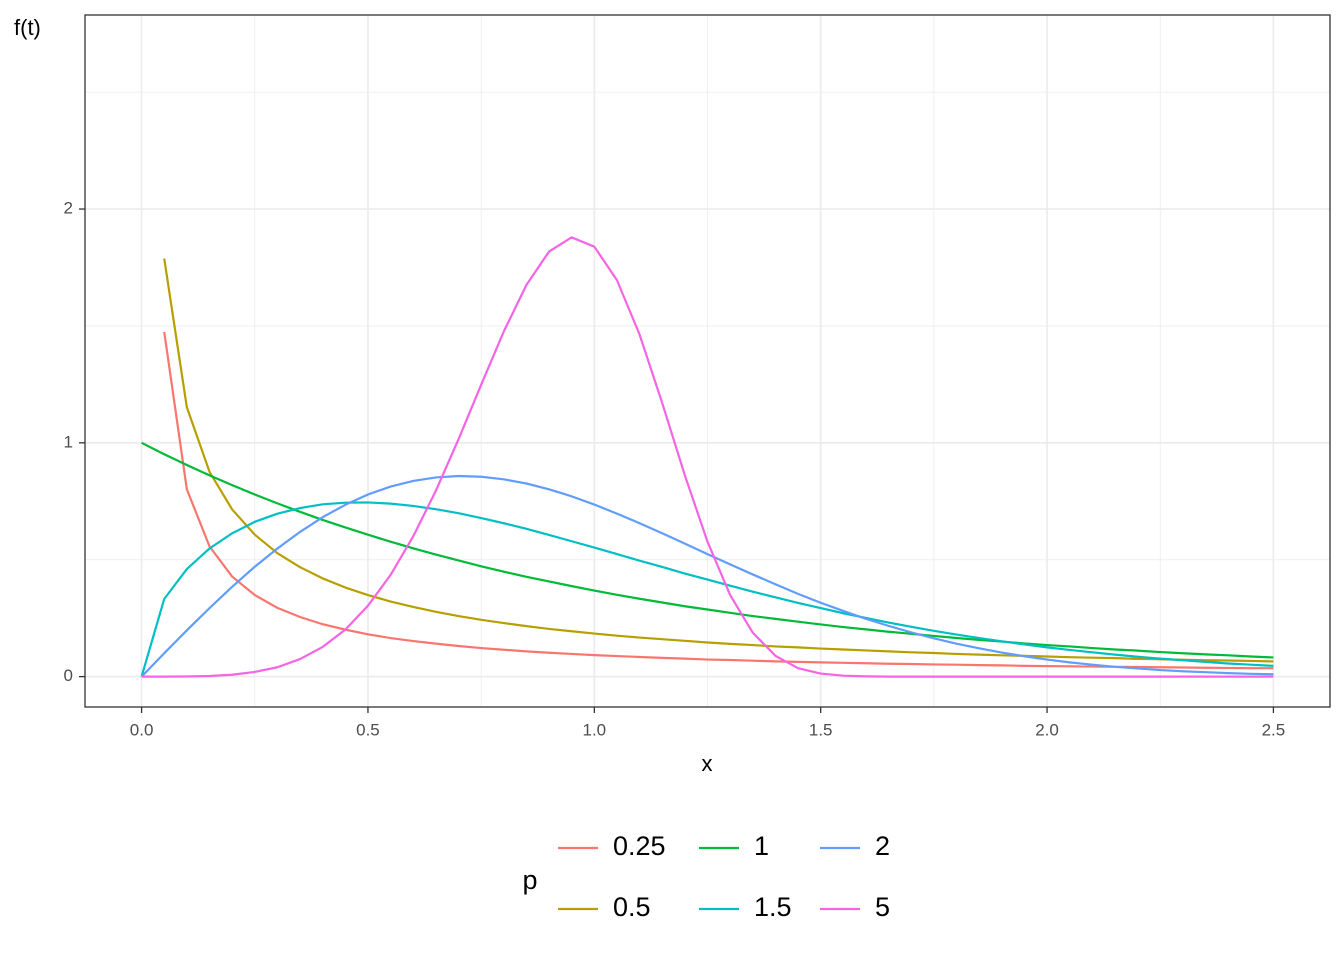 This screenshot has height=960, width=1344. Describe the element at coordinates (142, 729) in the screenshot. I see `x-tick-label: 0.0` at that location.